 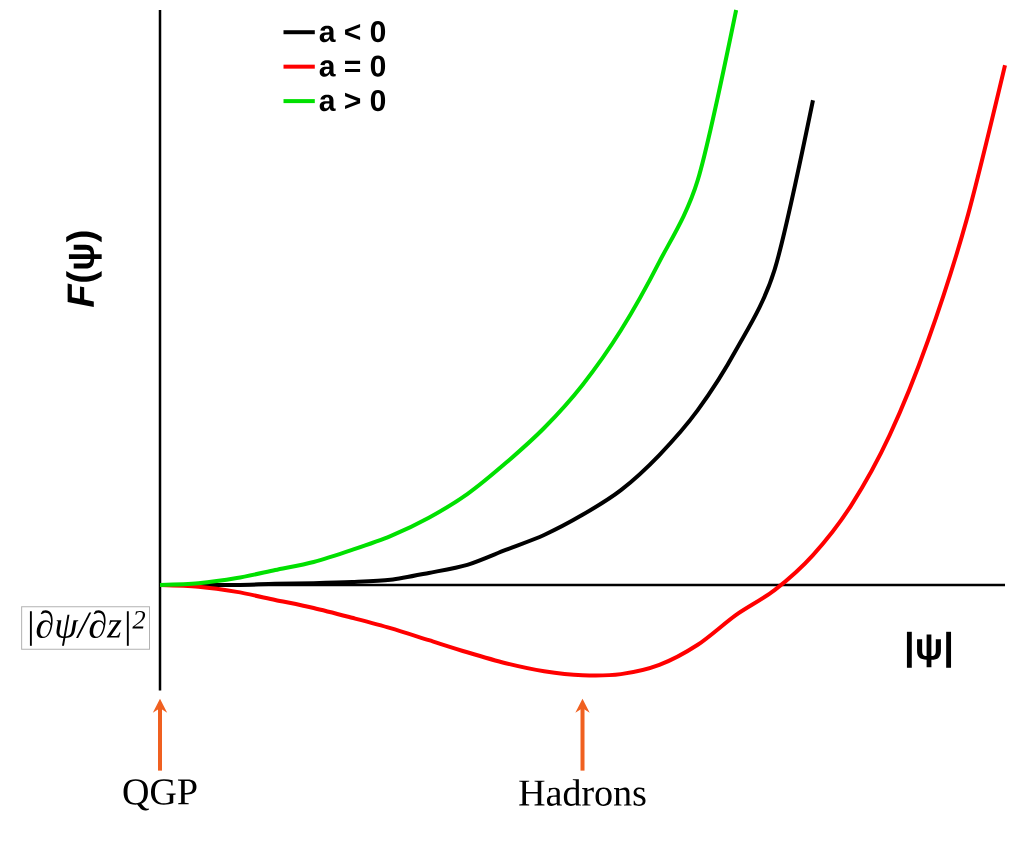 What do you see at coordinates (929, 649) in the screenshot?
I see `x-axis-title: |ψ|` at bounding box center [929, 649].